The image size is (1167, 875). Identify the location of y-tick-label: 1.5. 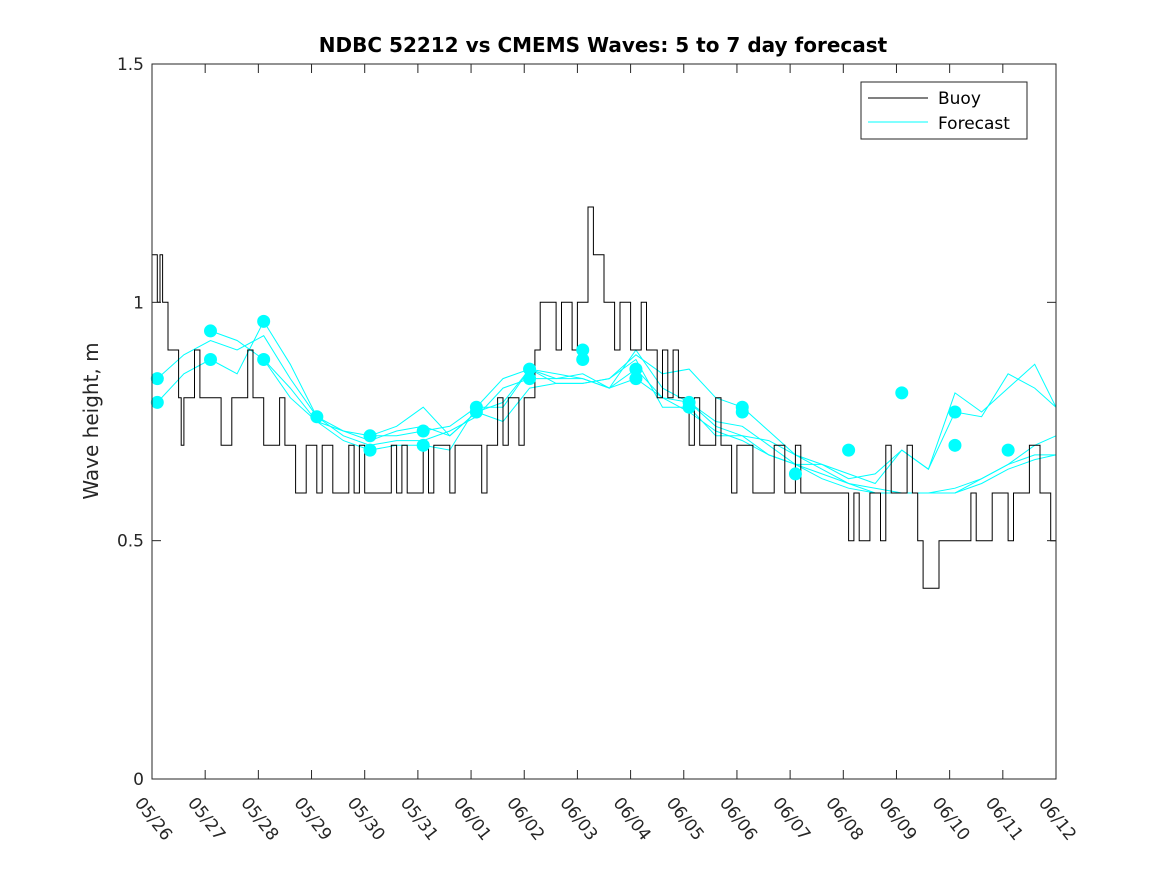
(130, 65).